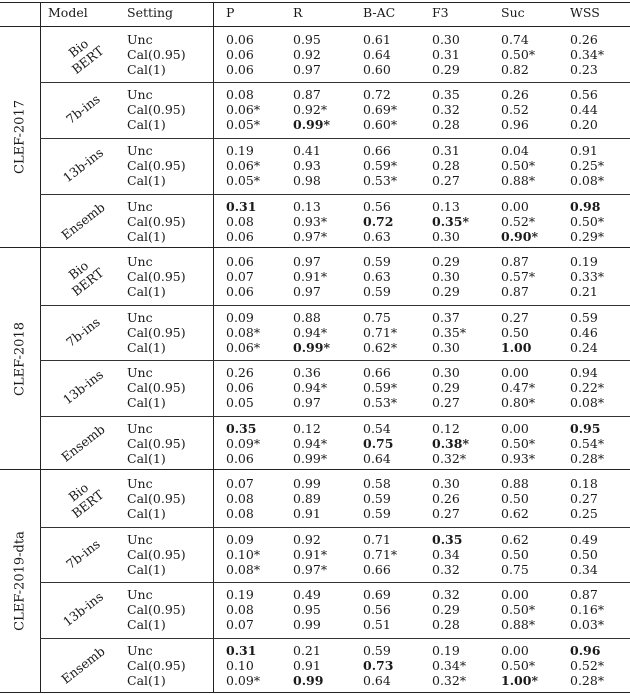  I want to click on metric-cell: 0.30, so click(446, 347).